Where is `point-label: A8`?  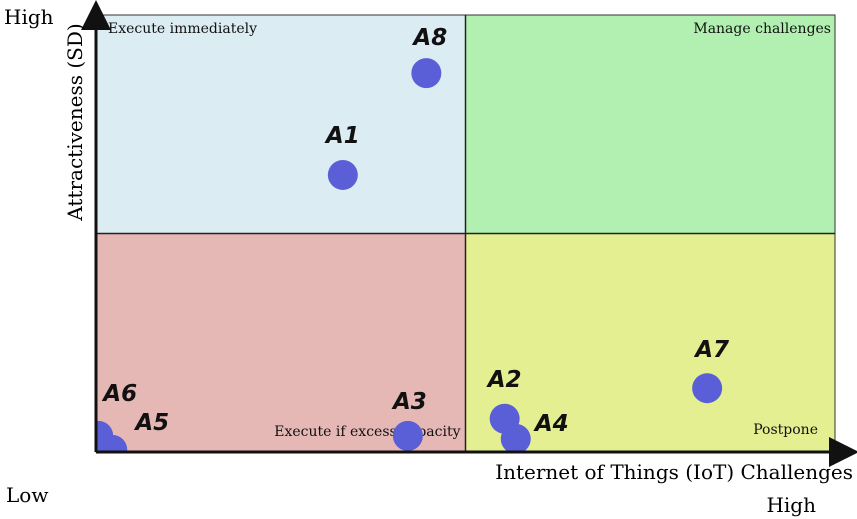
point-label: A8 is located at coordinates (429, 38).